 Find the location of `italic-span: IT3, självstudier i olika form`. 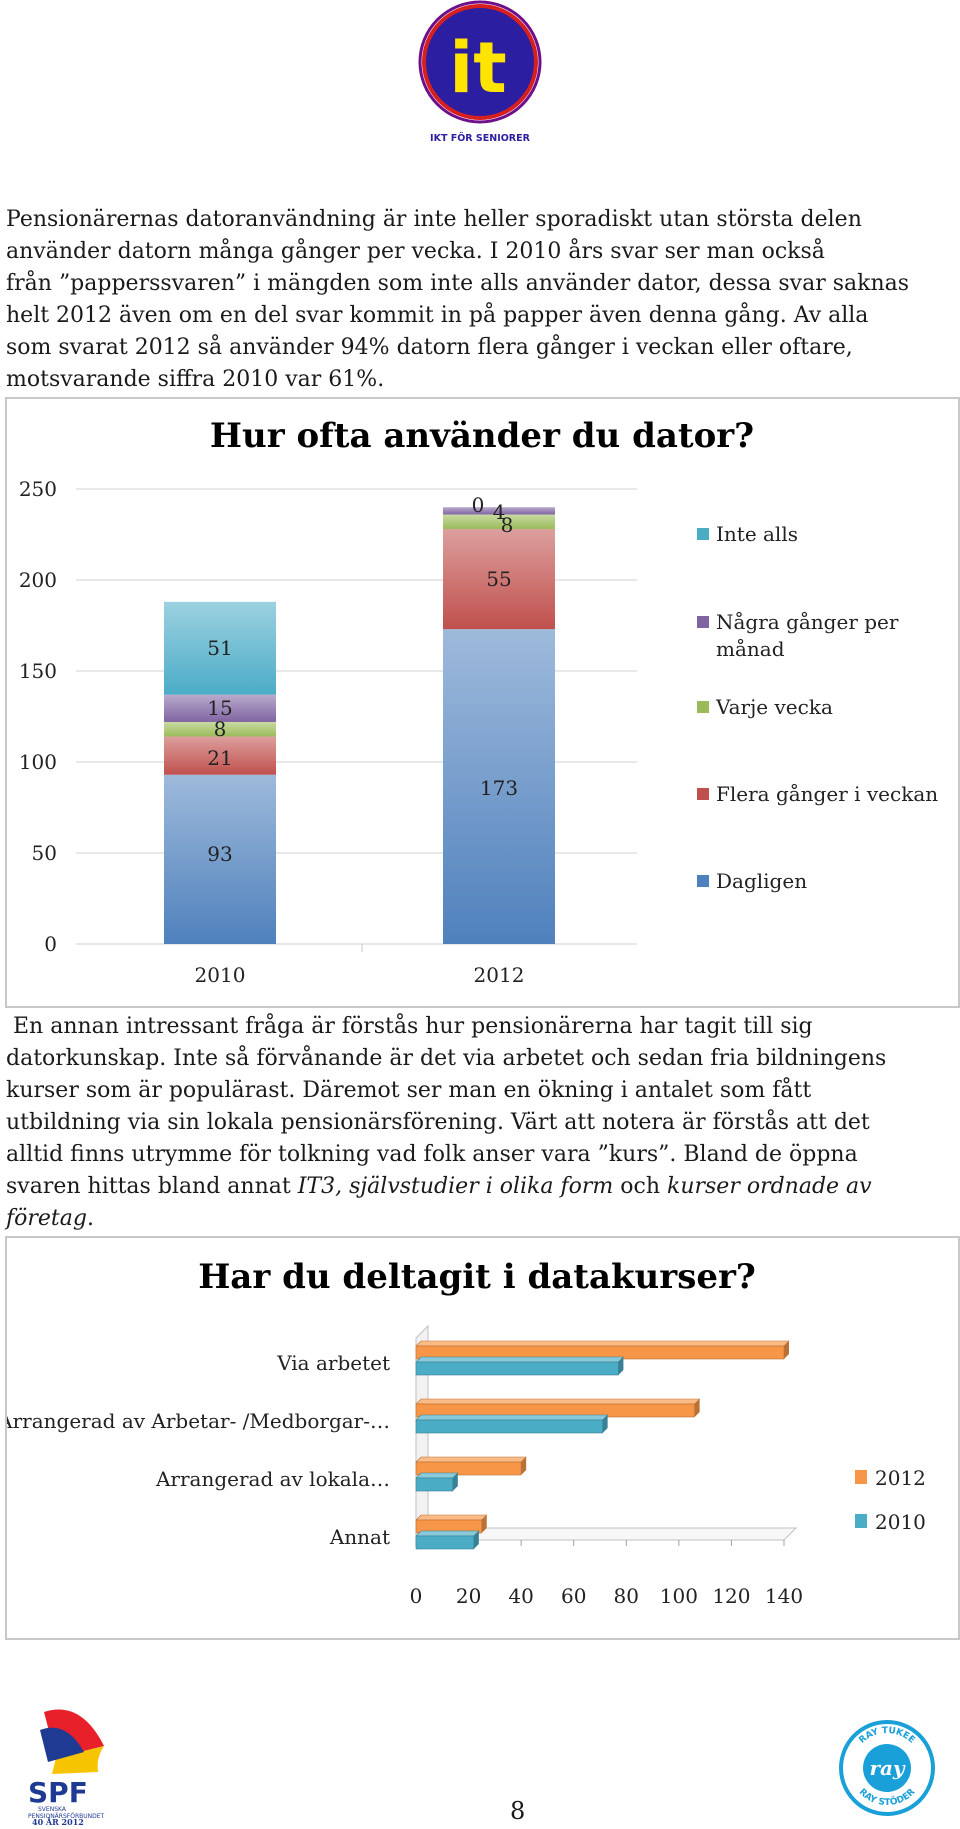

italic-span: IT3, självstudier i olika form is located at coordinates (455, 1186).